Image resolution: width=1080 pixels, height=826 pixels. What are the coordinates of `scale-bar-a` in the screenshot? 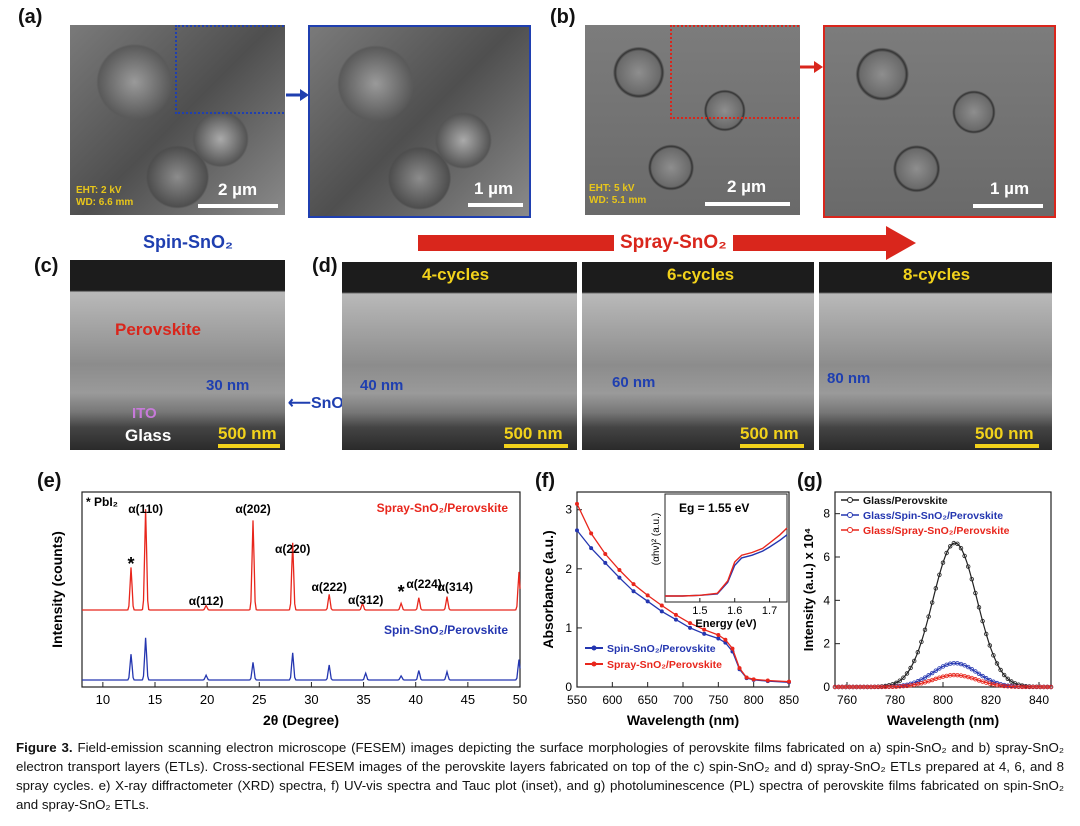 It's located at (238, 206).